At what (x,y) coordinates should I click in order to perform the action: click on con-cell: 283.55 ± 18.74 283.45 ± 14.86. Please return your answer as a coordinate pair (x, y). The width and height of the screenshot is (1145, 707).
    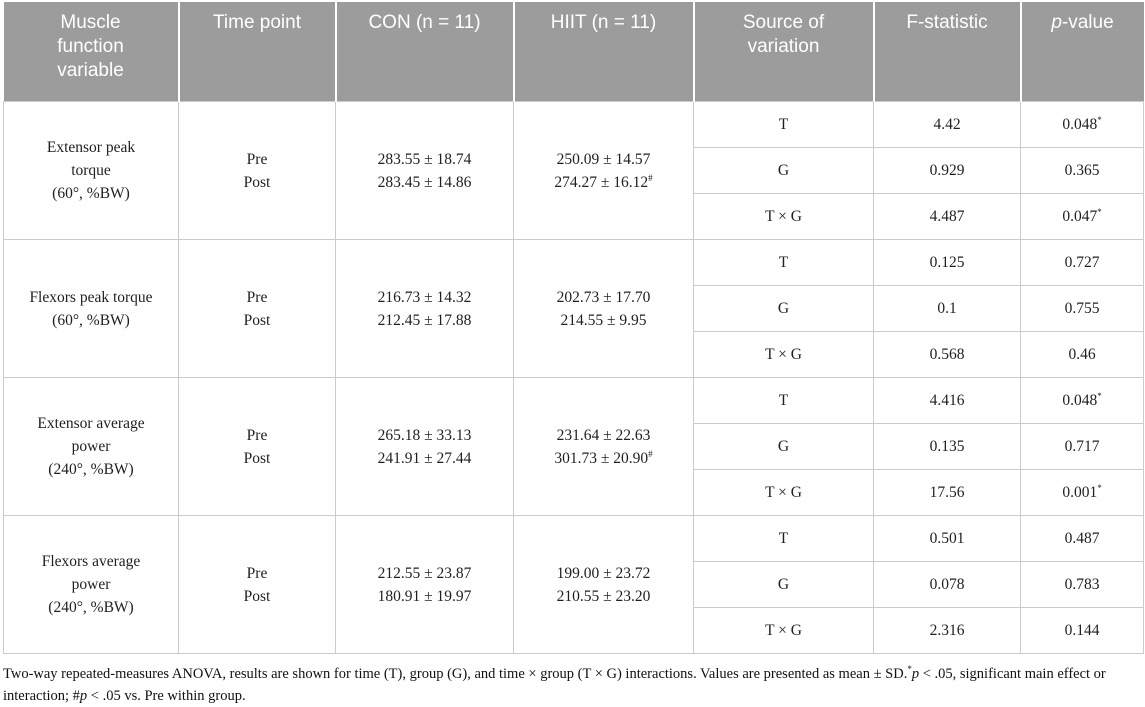
    Looking at the image, I should click on (424, 170).